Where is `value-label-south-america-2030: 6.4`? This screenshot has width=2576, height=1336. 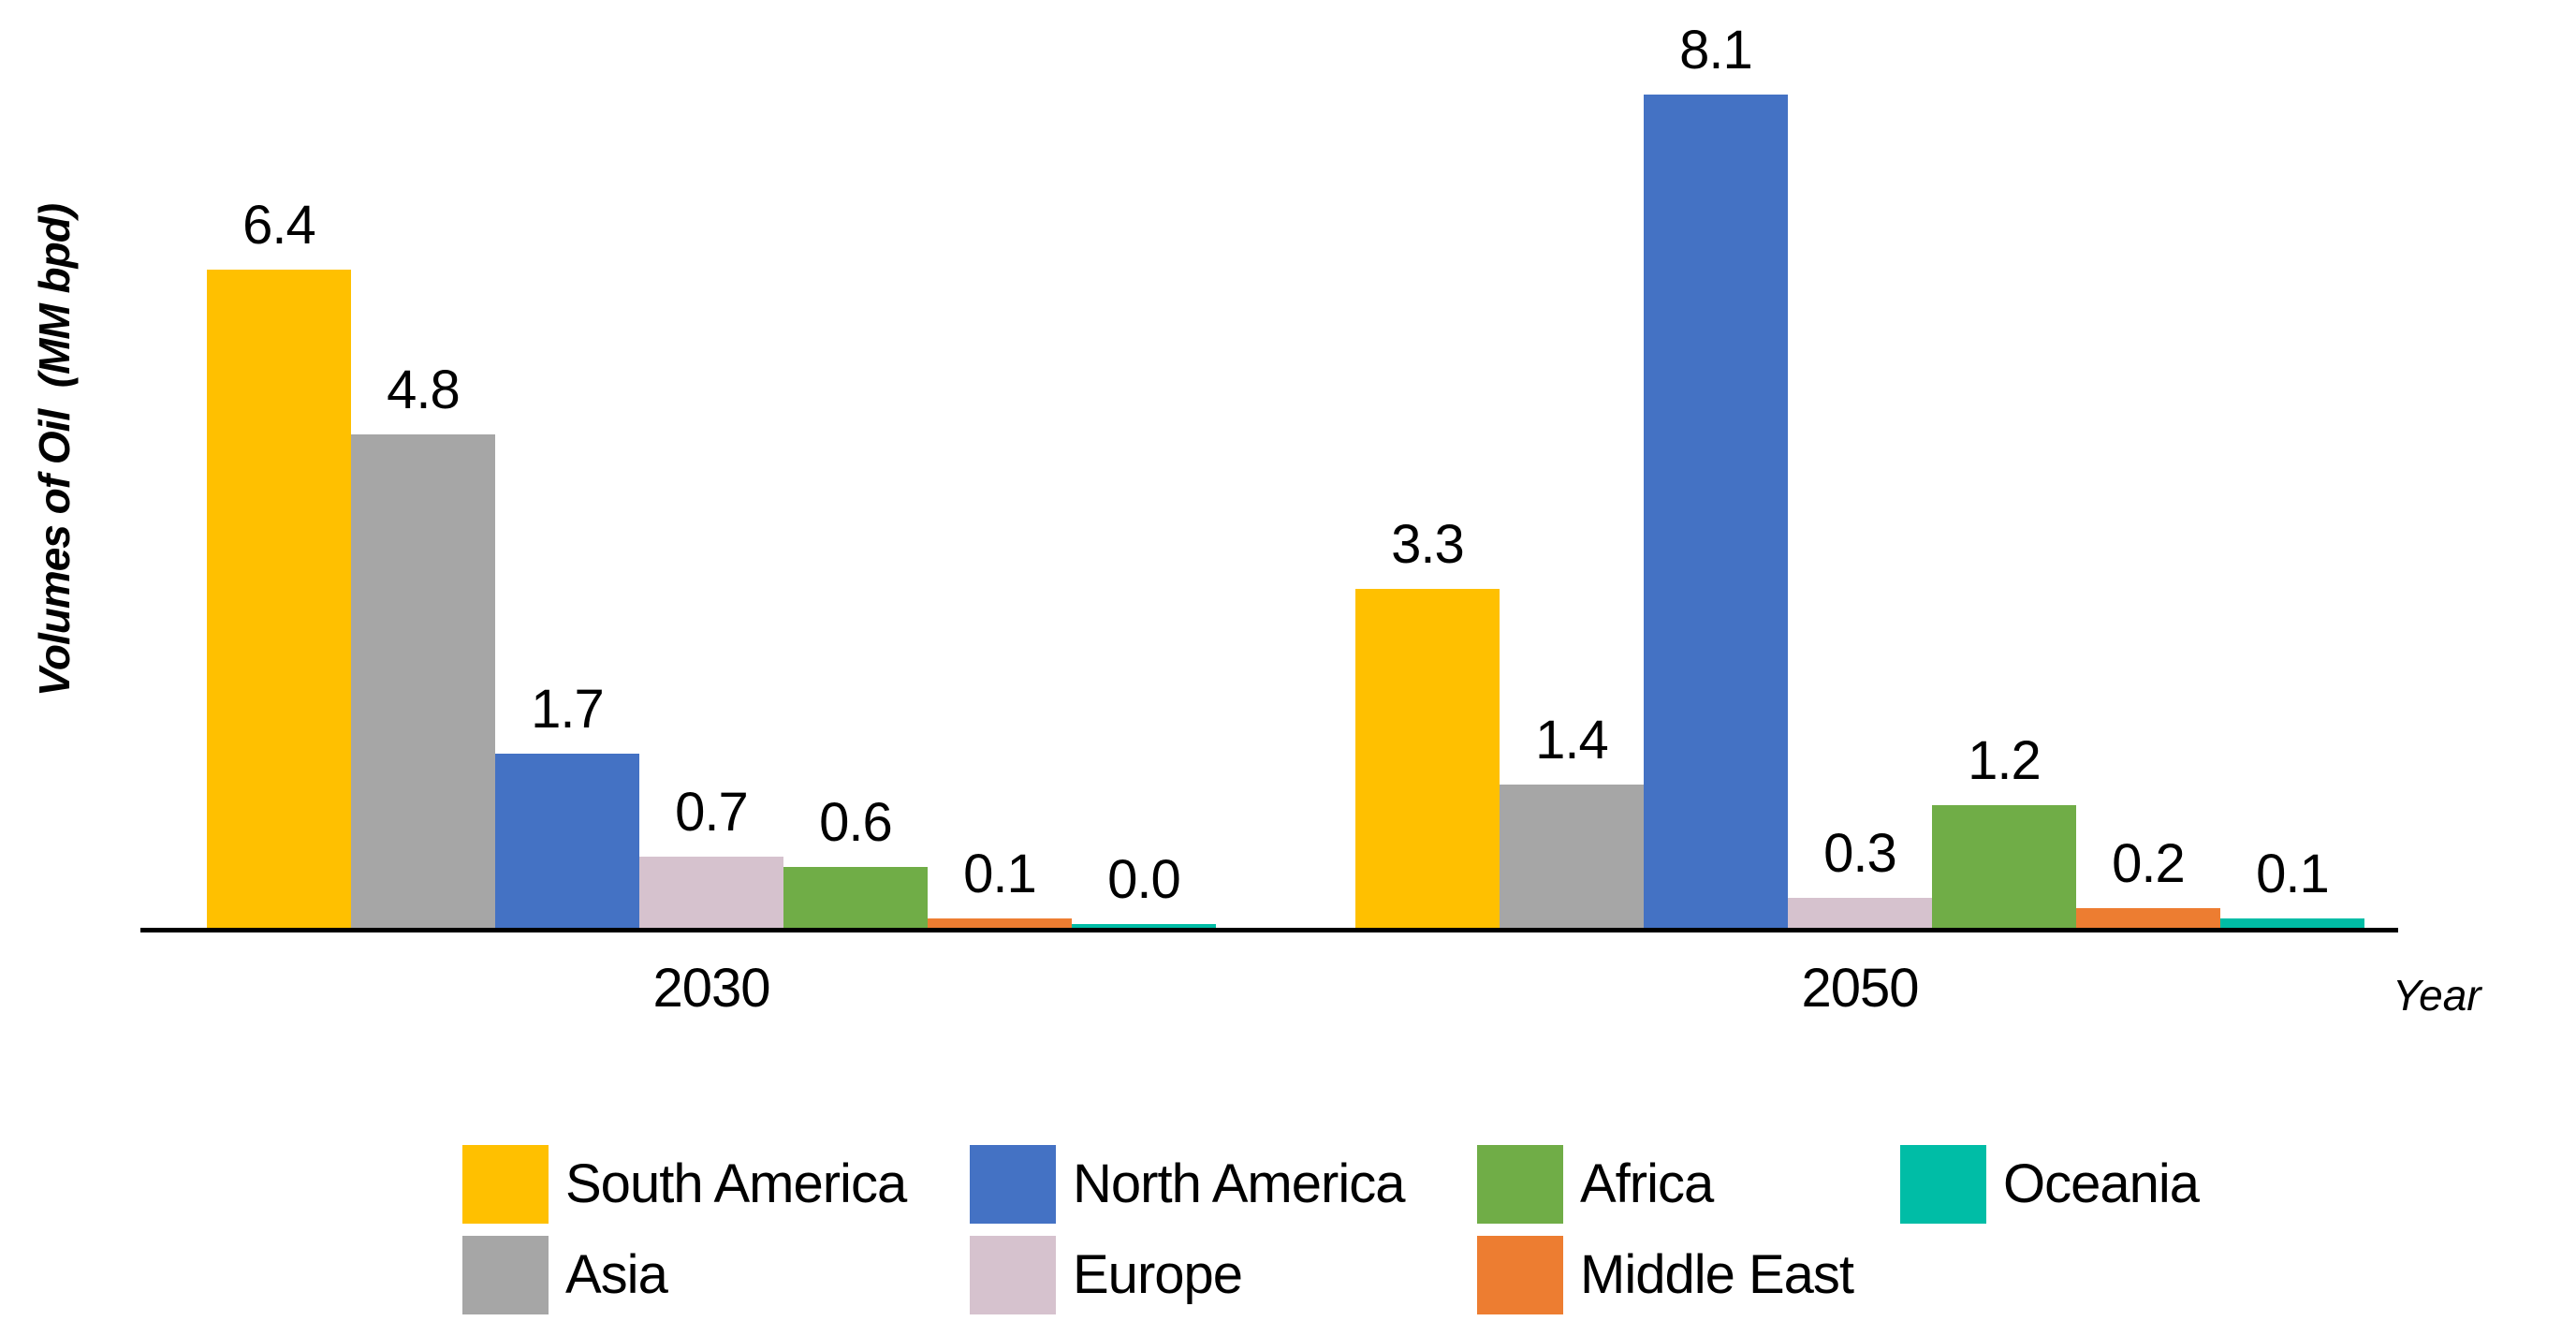 value-label-south-america-2030: 6.4 is located at coordinates (279, 225).